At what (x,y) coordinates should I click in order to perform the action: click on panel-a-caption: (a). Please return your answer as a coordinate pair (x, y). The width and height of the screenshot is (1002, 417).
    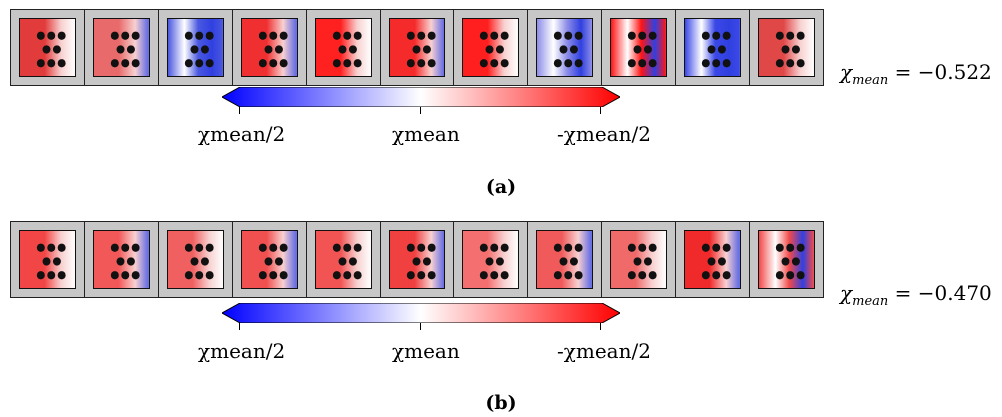
    Looking at the image, I should click on (501, 187).